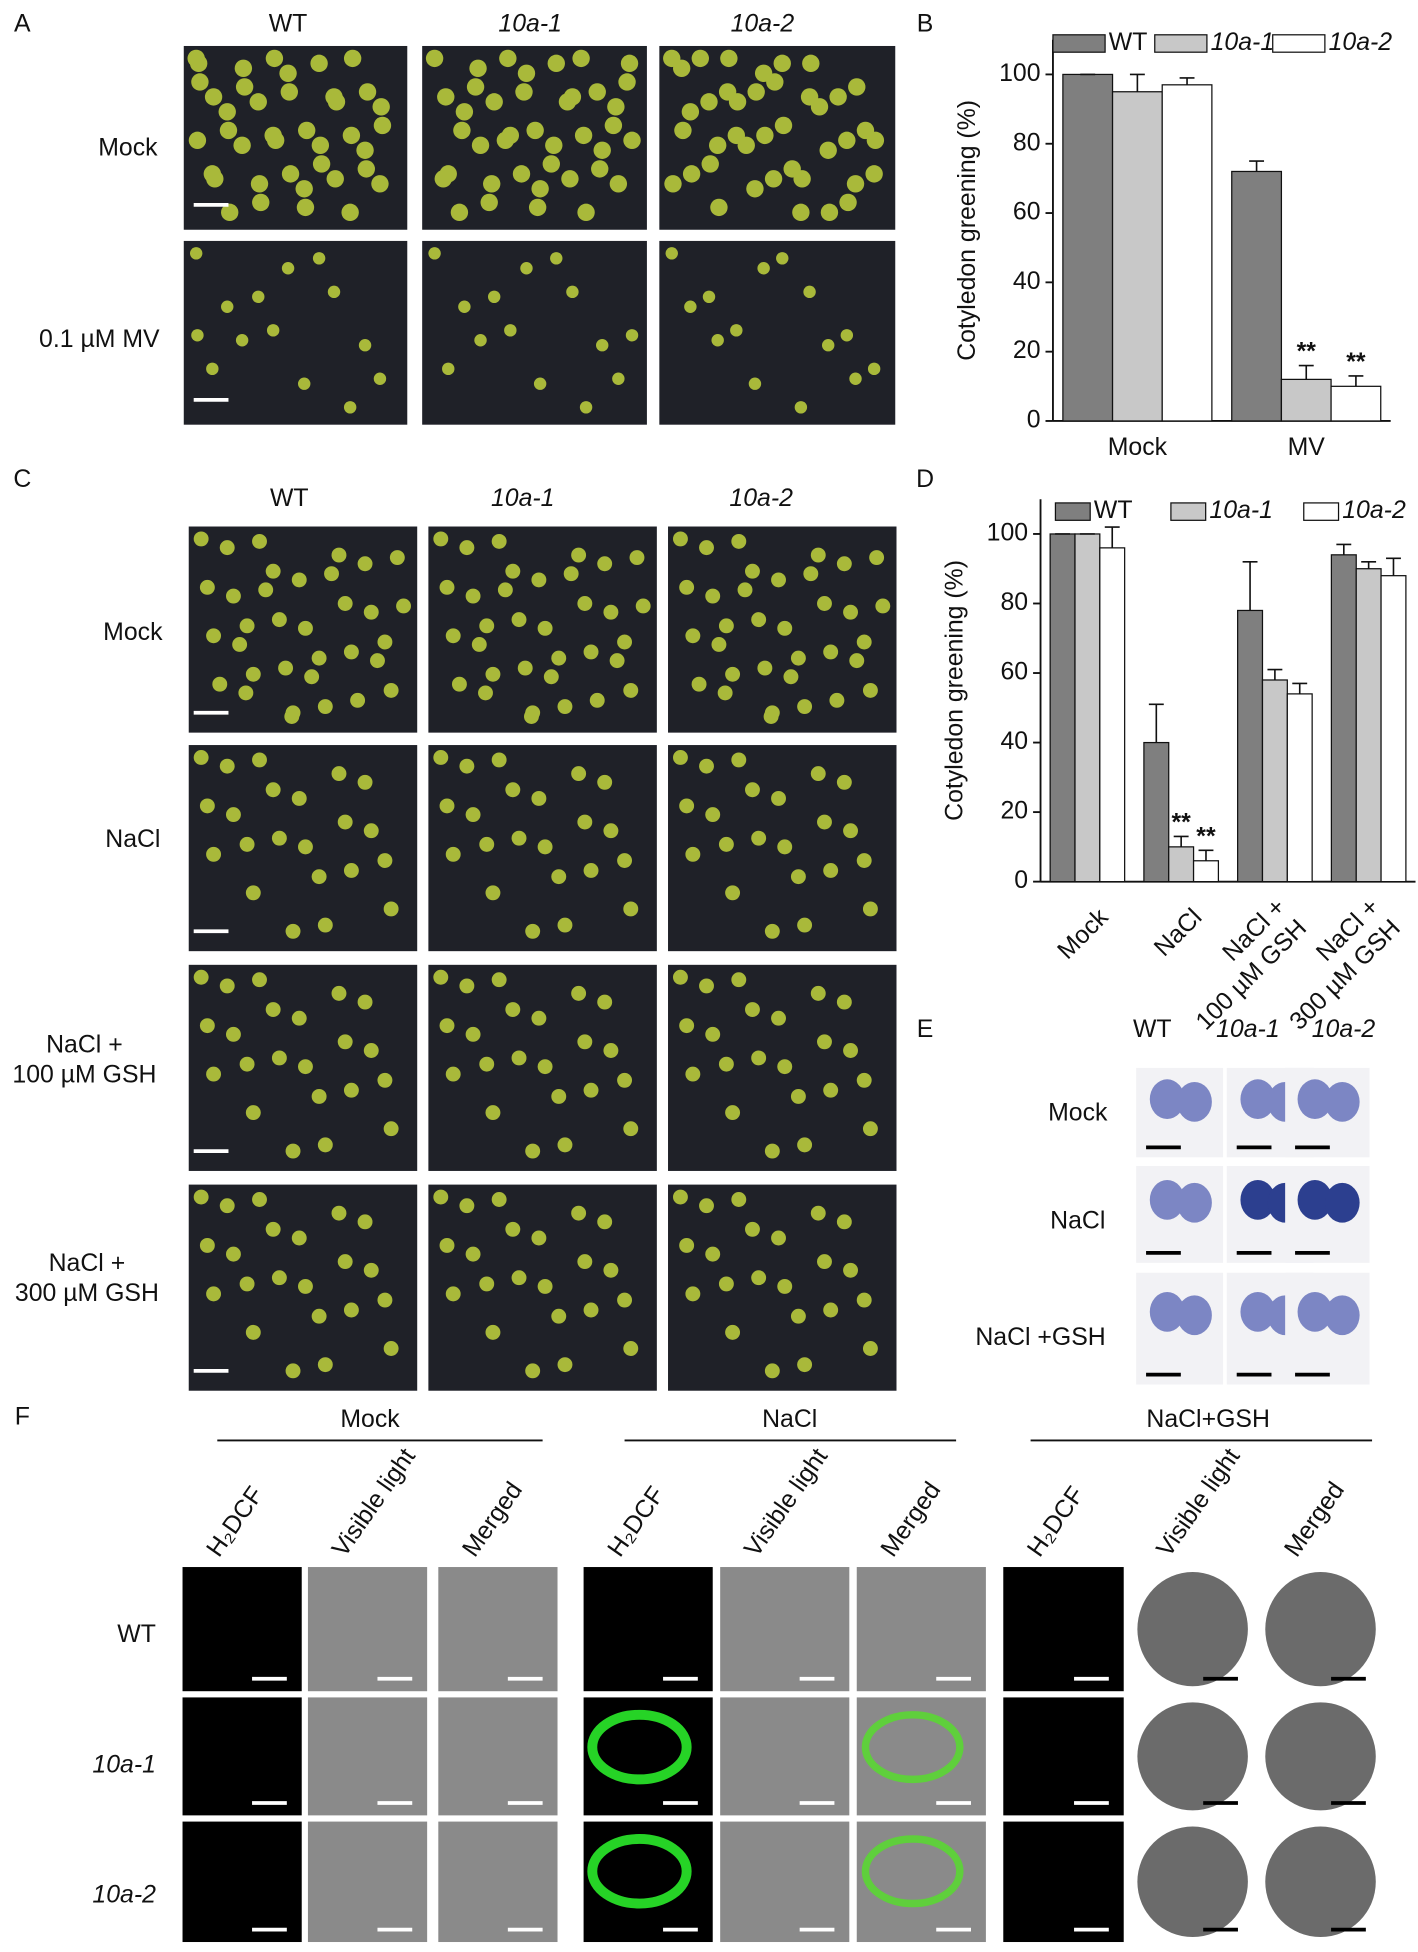 This screenshot has width=1418, height=1952. What do you see at coordinates (1344, 1029) in the screenshot?
I see `column-label: 10a-2` at bounding box center [1344, 1029].